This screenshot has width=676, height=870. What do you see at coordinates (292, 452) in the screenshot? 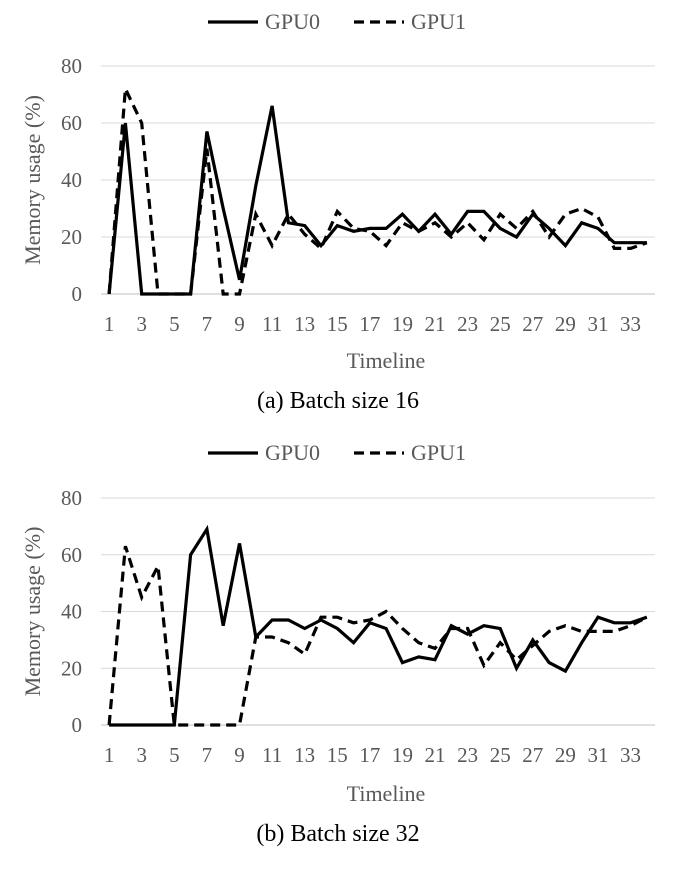
I see `chart-b-legend-label-gpu0: GPU0` at bounding box center [292, 452].